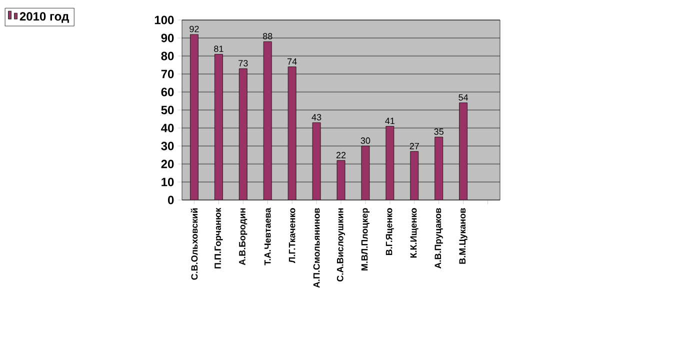 Image resolution: width=690 pixels, height=362 pixels. What do you see at coordinates (167, 56) in the screenshot?
I see `y-tick-label: 80` at bounding box center [167, 56].